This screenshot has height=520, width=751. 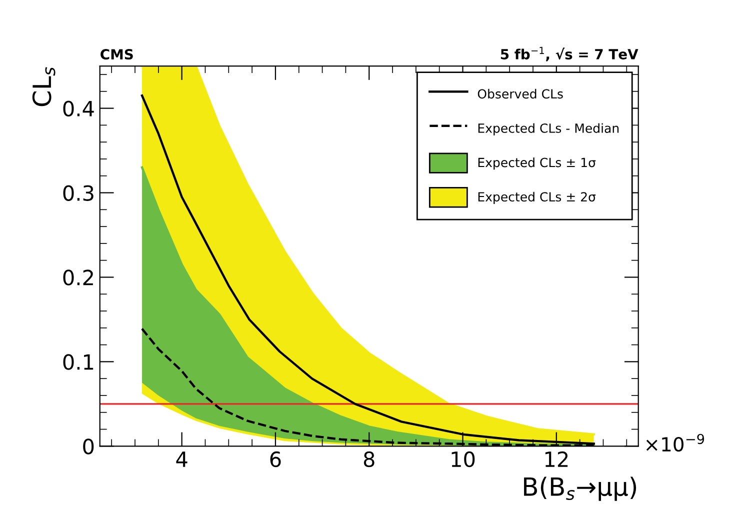 I want to click on x-axis-title: B(B$_{s}$→μμ), so click(x=580, y=488).